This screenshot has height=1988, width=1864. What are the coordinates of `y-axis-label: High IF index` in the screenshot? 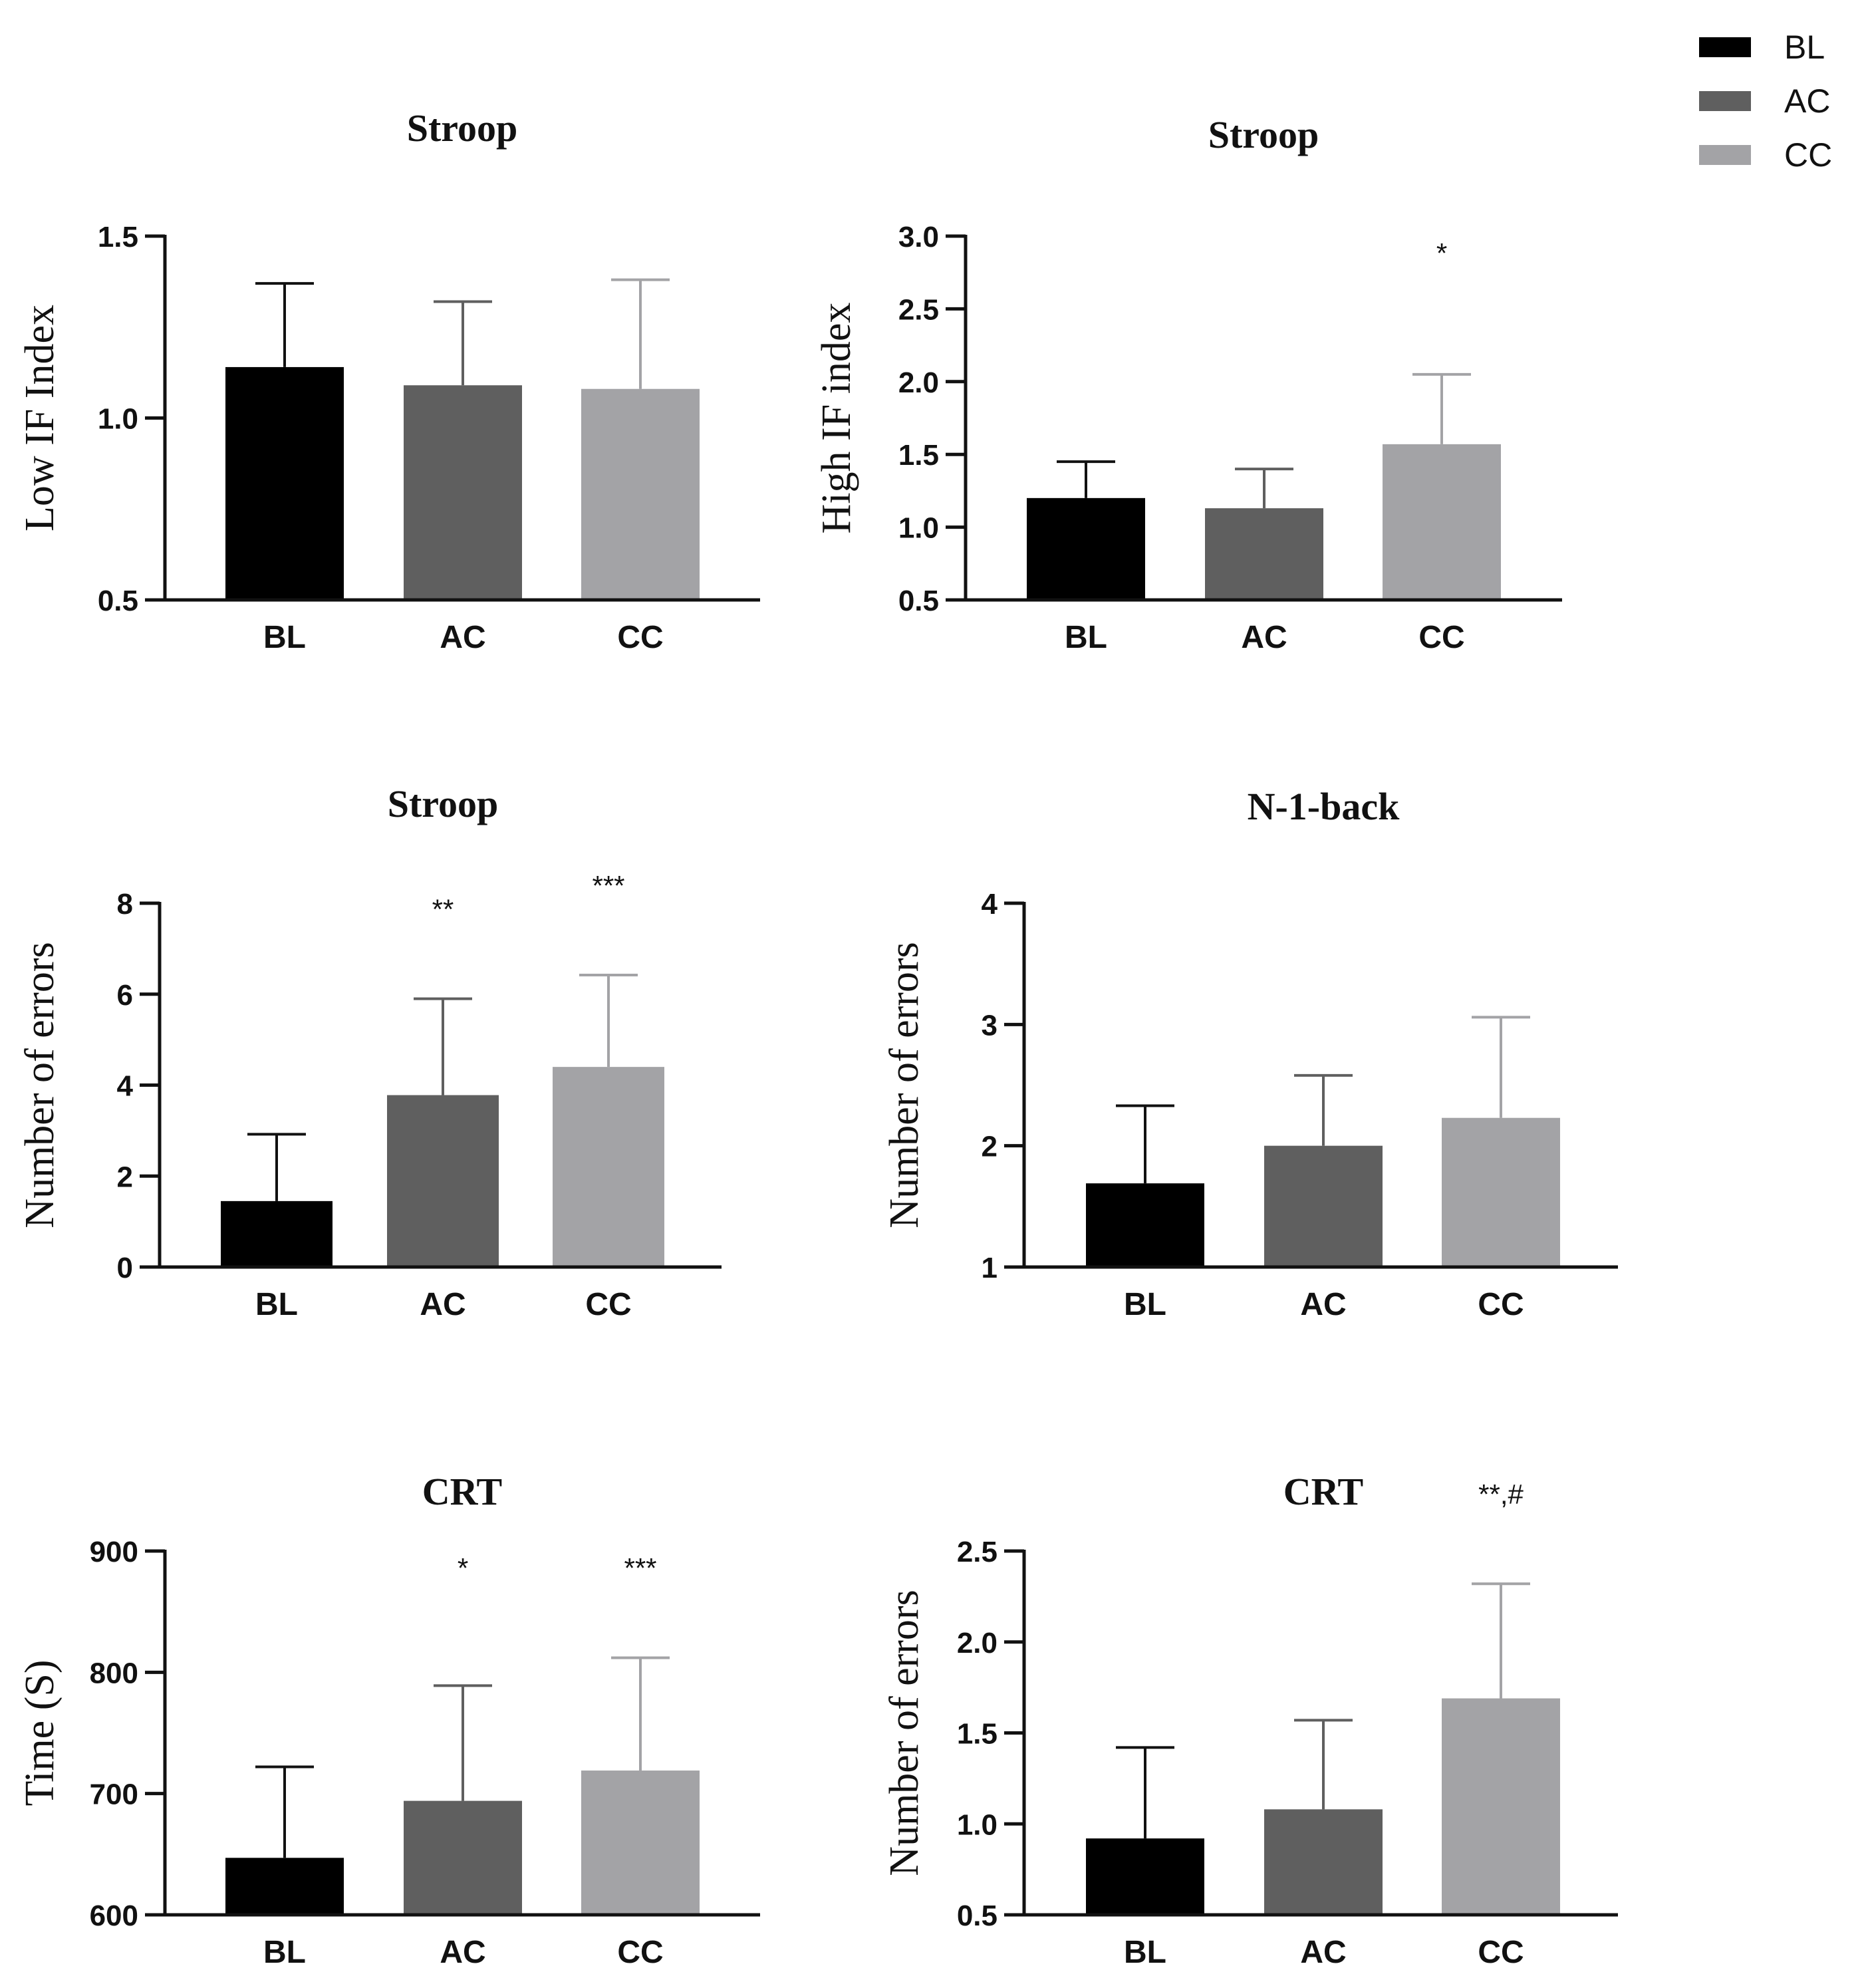 It's located at (836, 419).